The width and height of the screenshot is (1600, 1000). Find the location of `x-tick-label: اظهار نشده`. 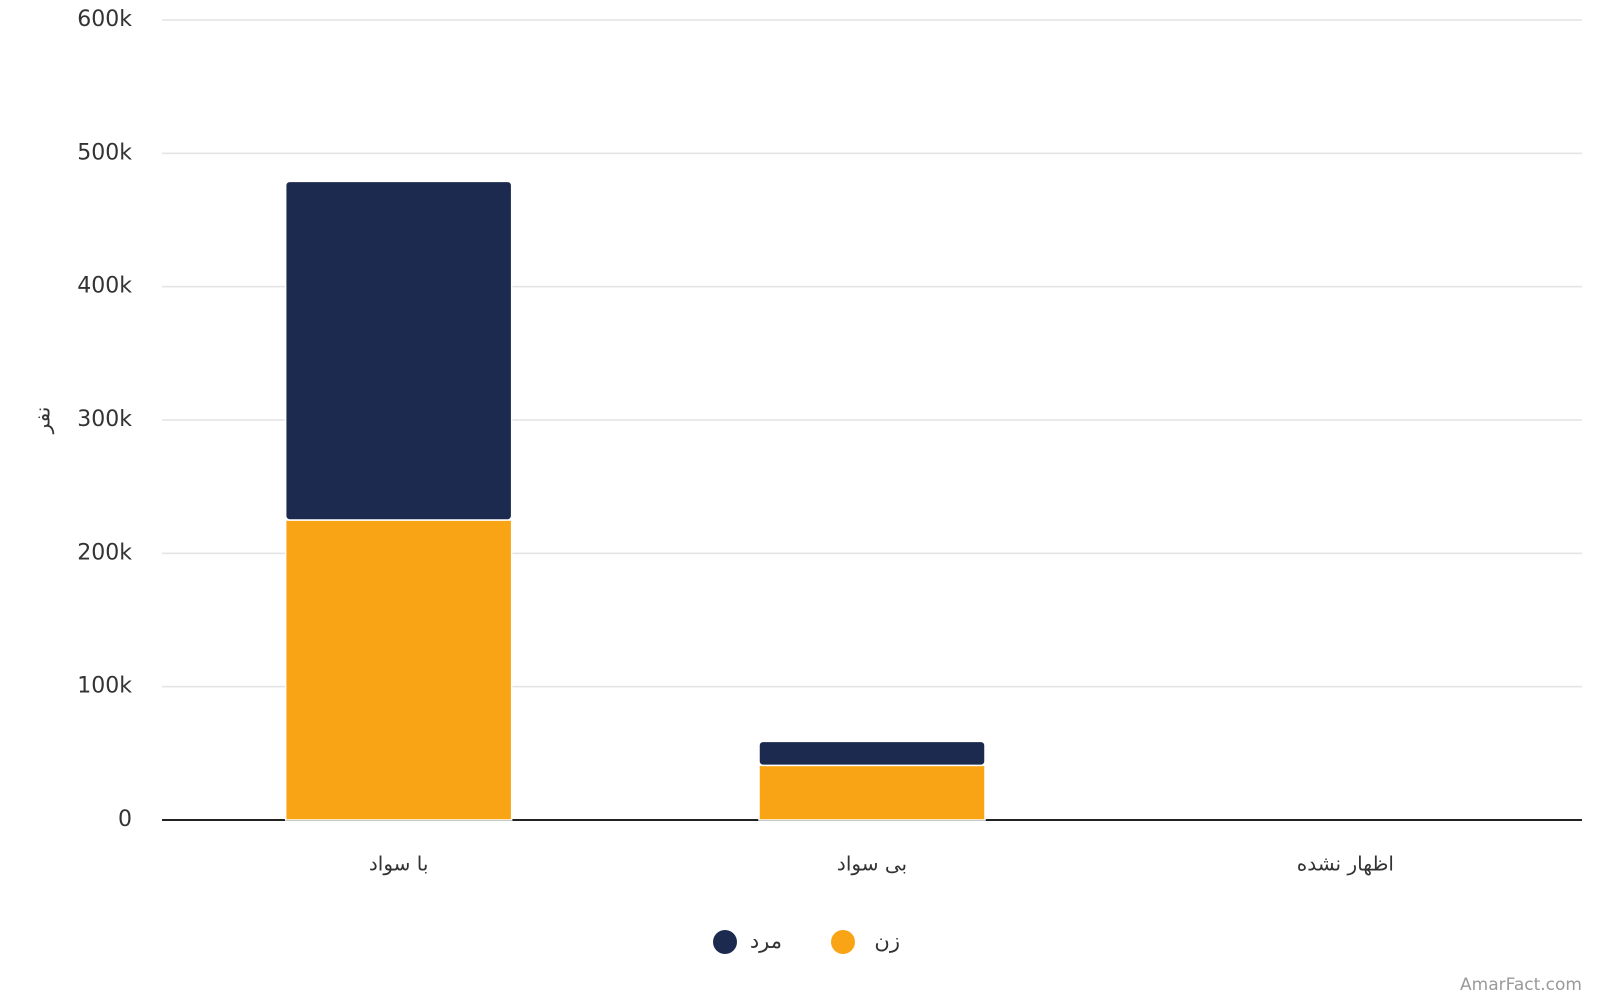

x-tick-label: اظهار نشده is located at coordinates (1345, 864).